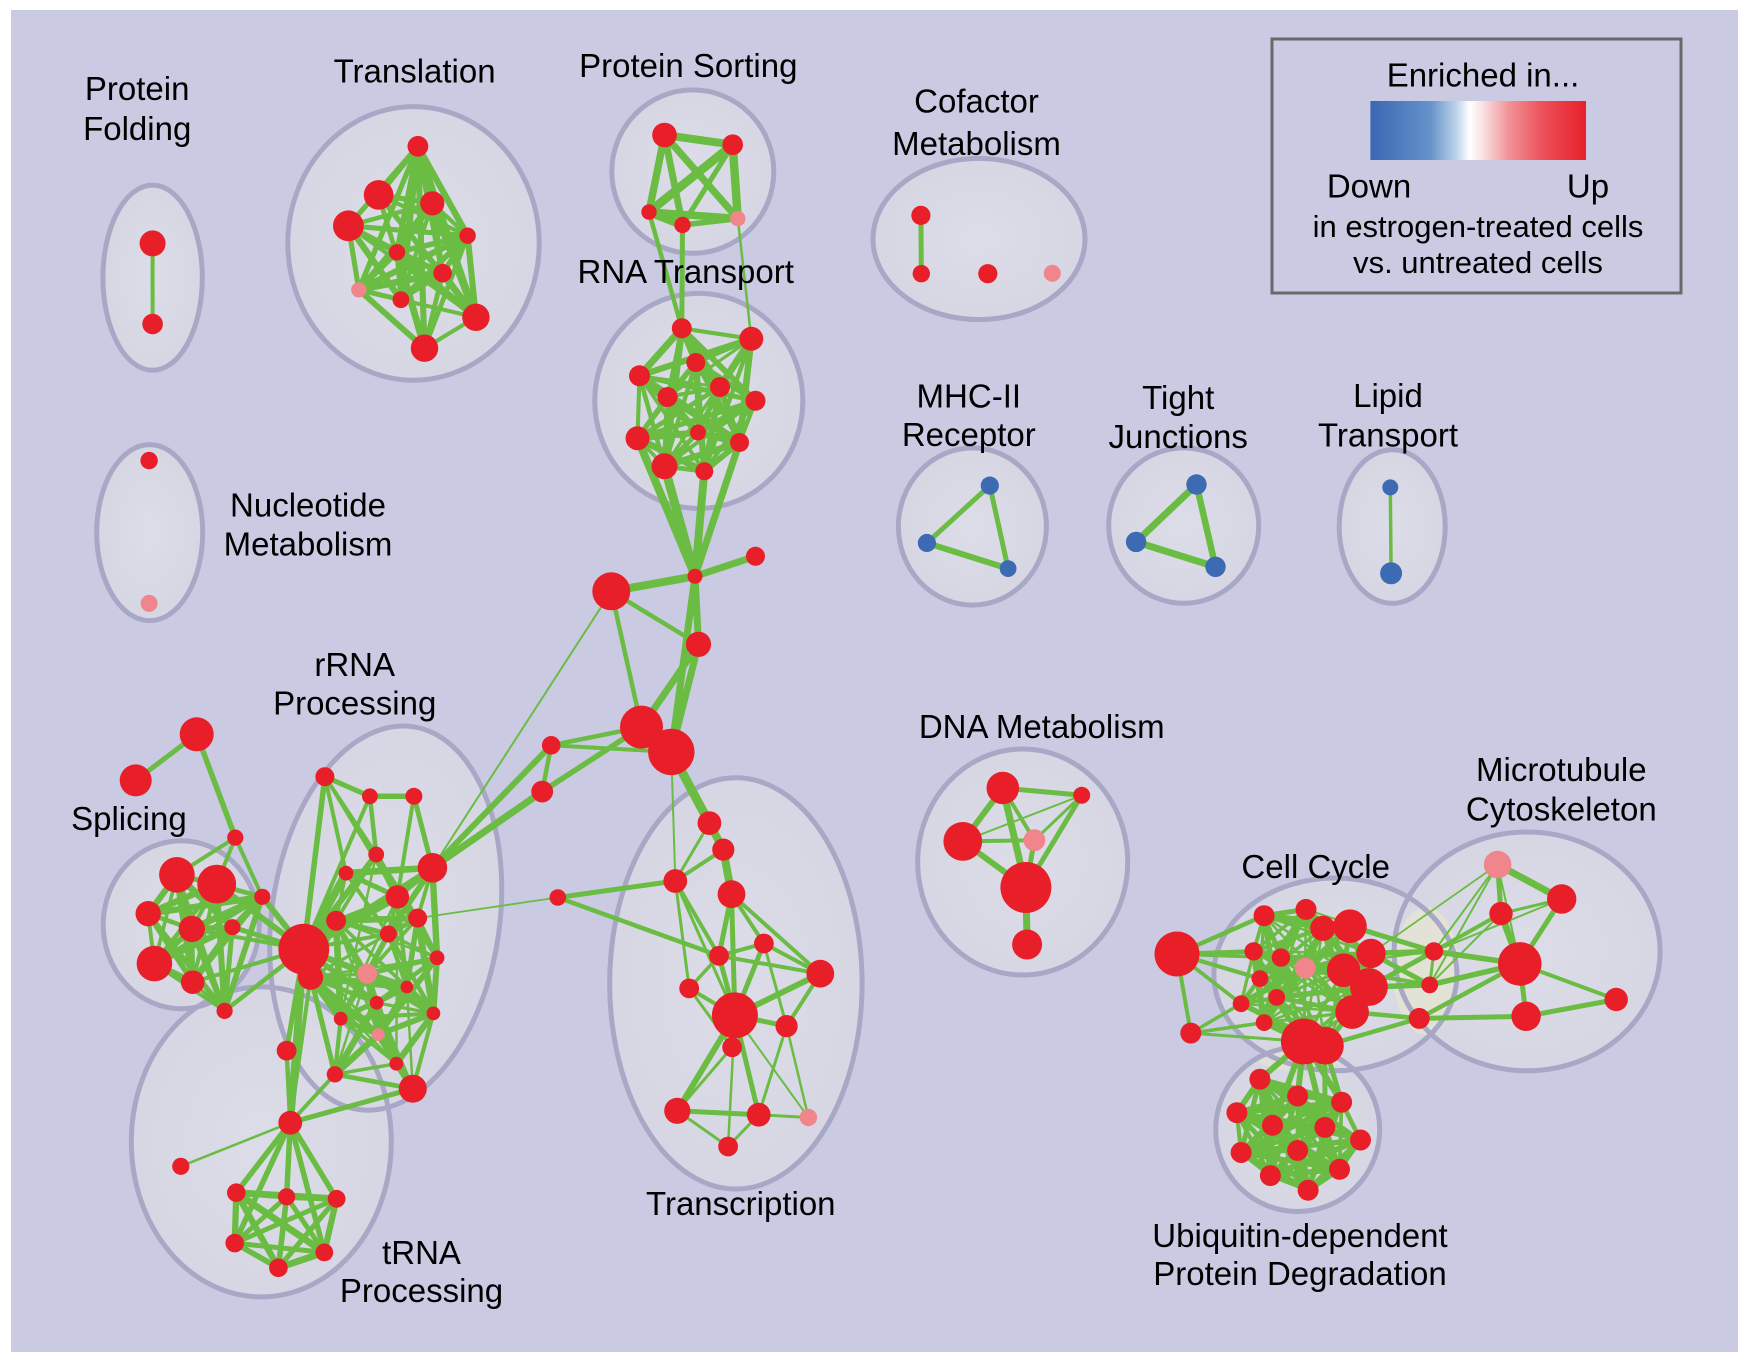  What do you see at coordinates (741, 1203) in the screenshot?
I see `svg-text: Transcription` at bounding box center [741, 1203].